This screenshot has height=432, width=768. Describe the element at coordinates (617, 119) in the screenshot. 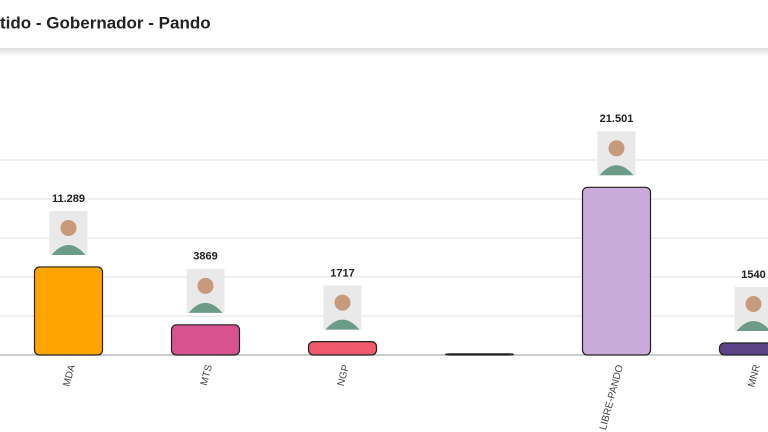

I see `value-label: 21.501` at that location.